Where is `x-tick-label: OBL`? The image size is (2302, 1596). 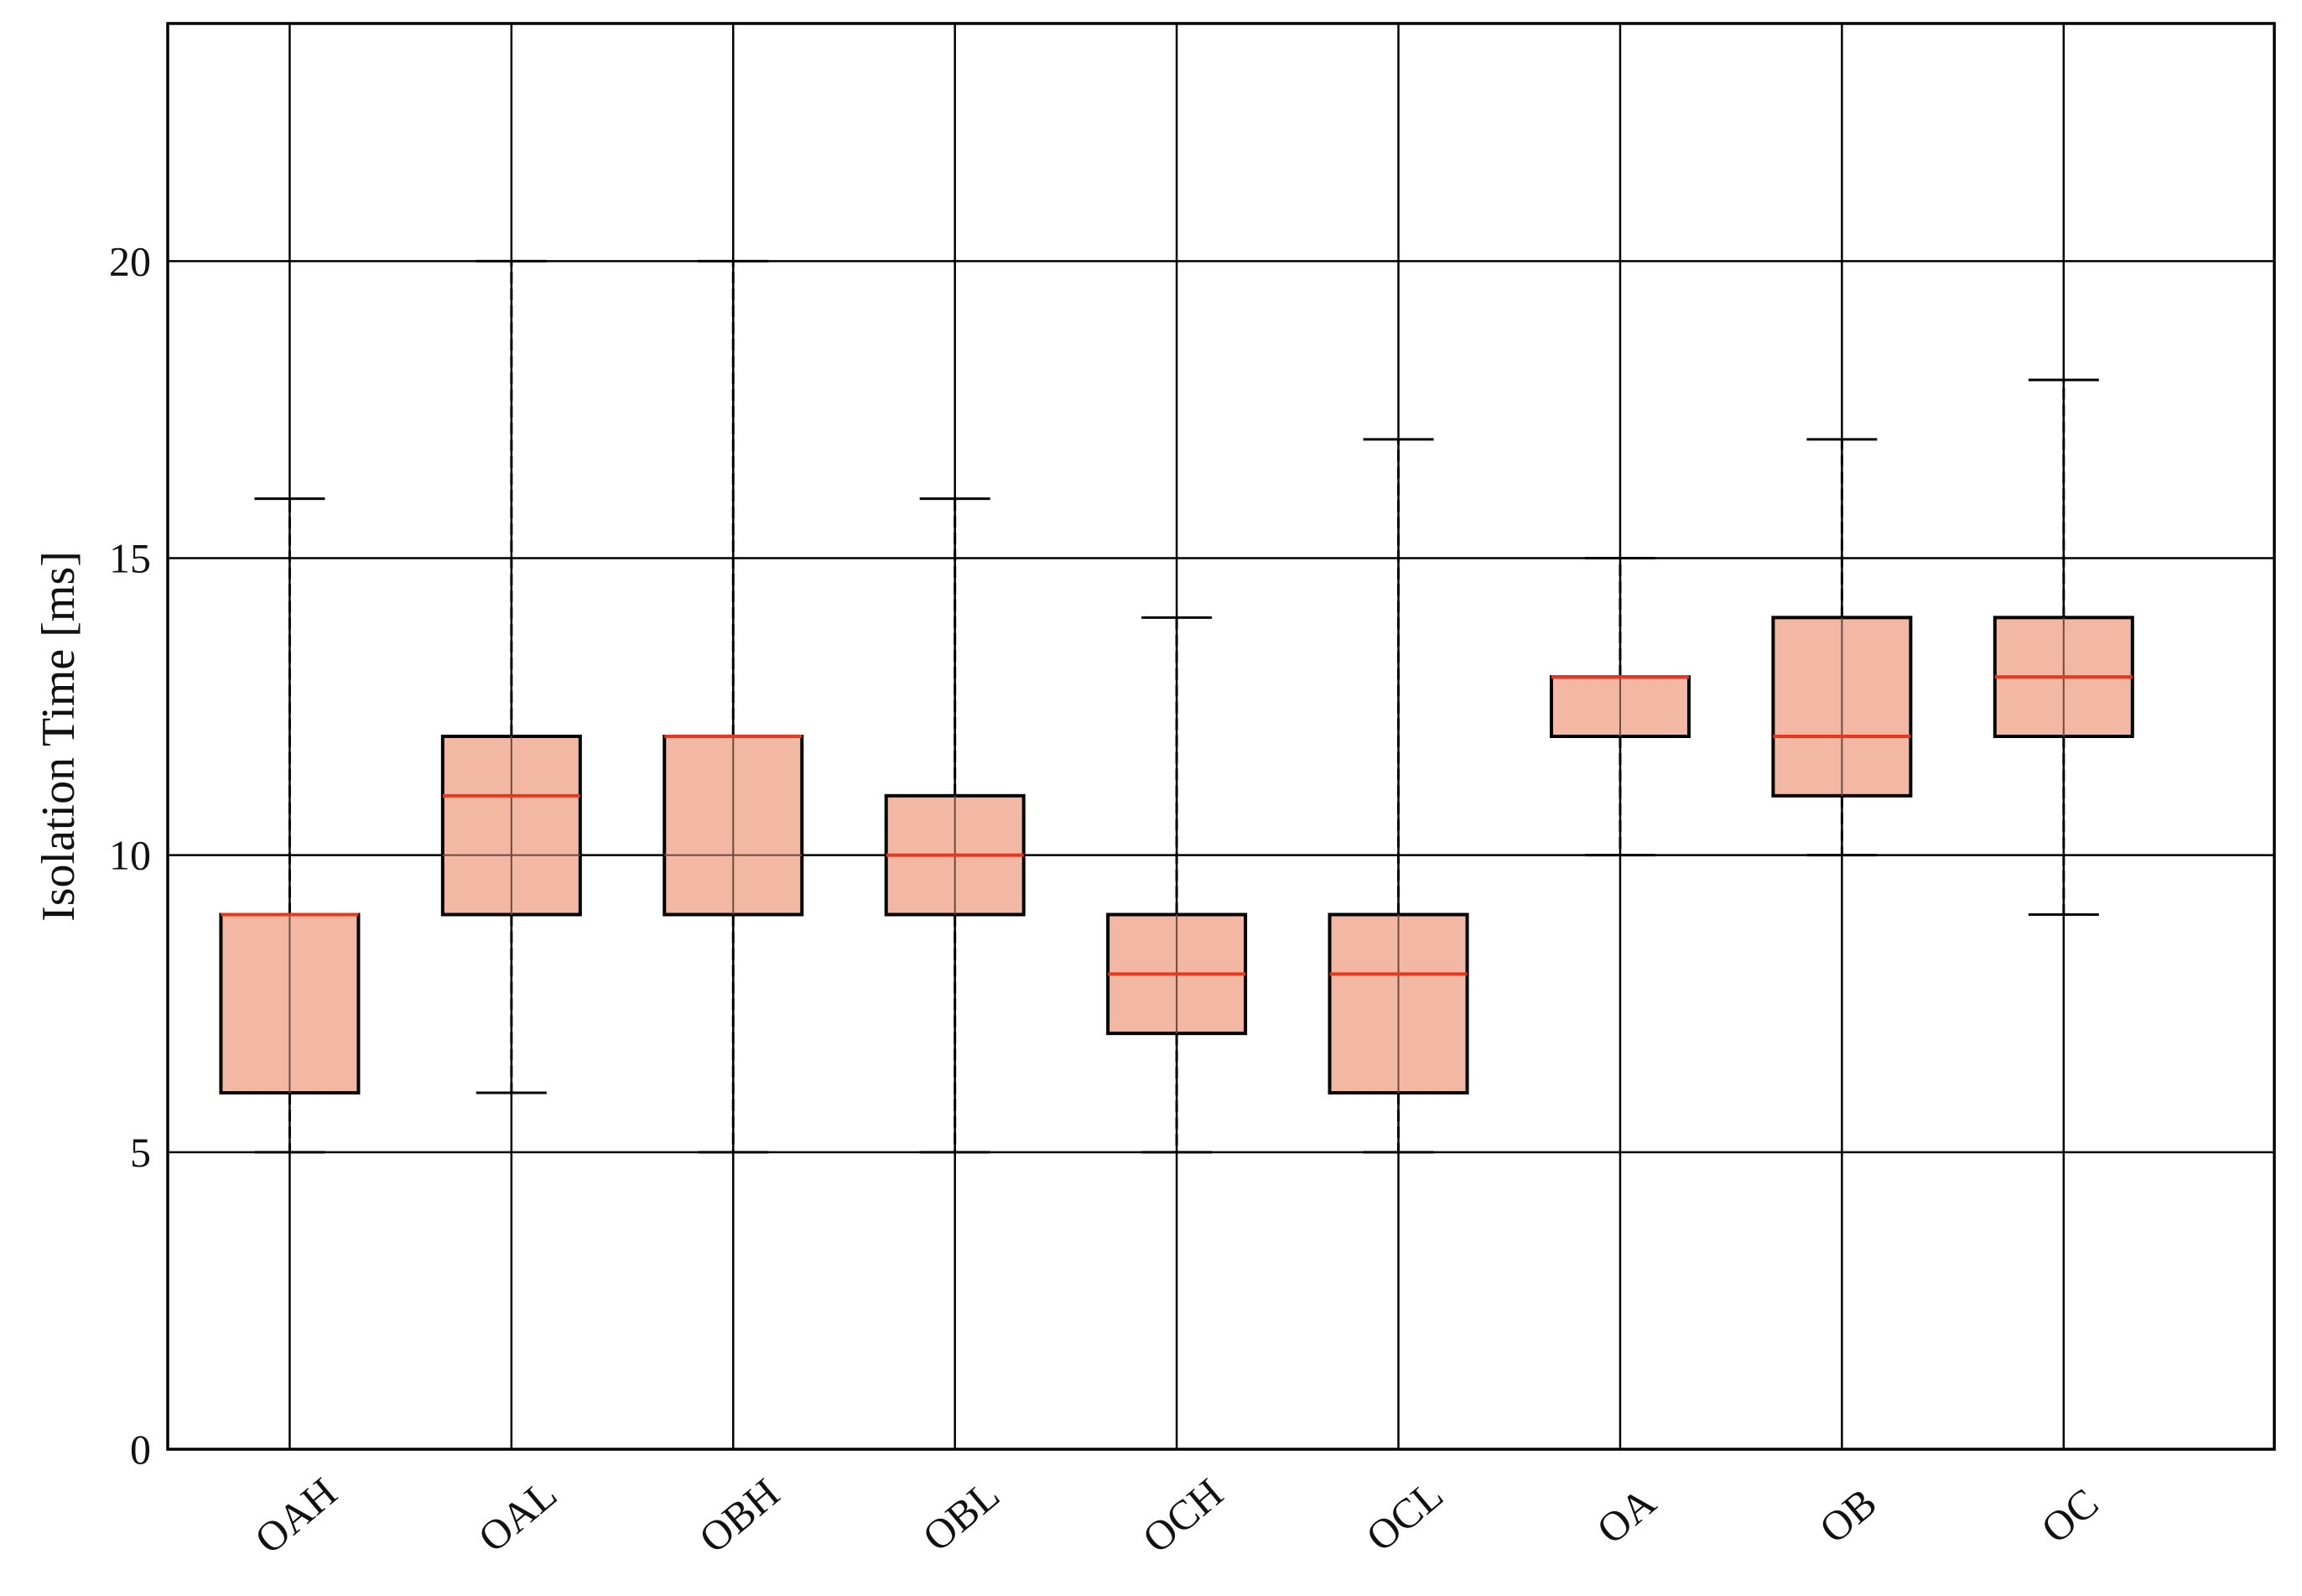
x-tick-label: OBL is located at coordinates (960, 1515).